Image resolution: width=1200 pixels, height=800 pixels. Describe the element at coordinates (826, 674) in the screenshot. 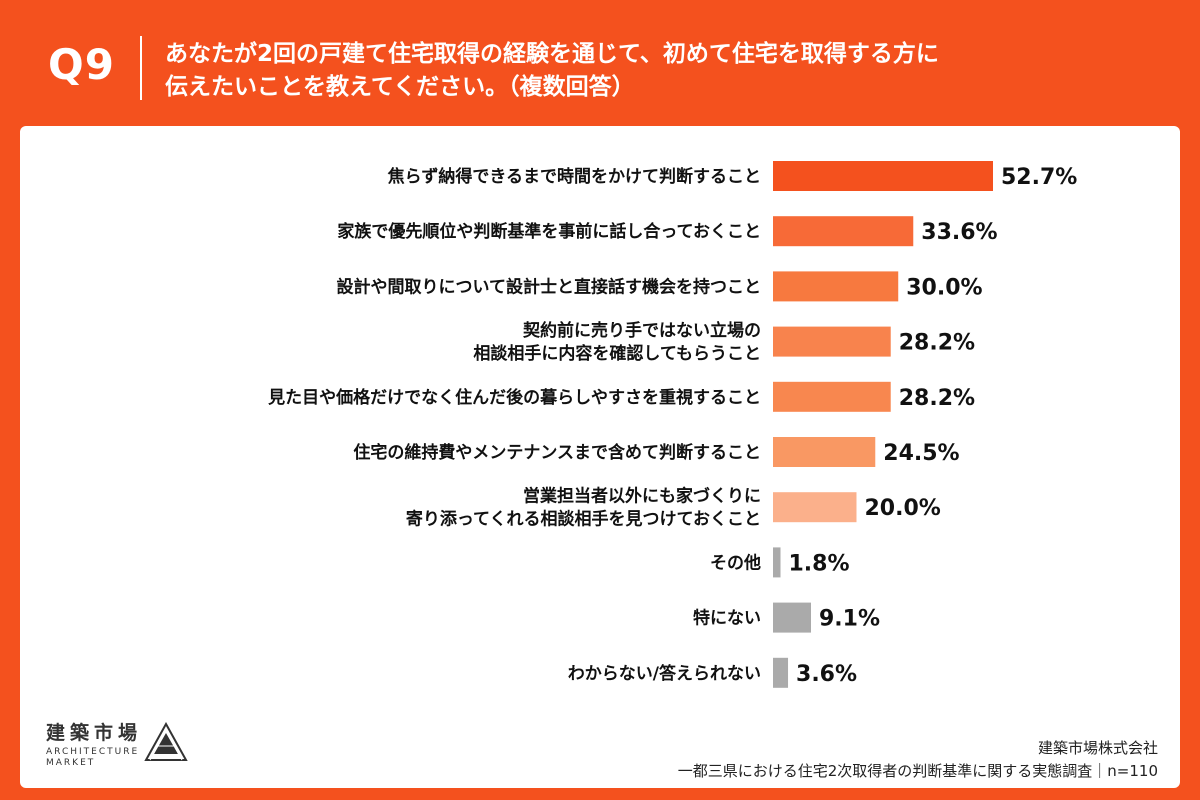

I see `value-label-10: 3.6%` at that location.